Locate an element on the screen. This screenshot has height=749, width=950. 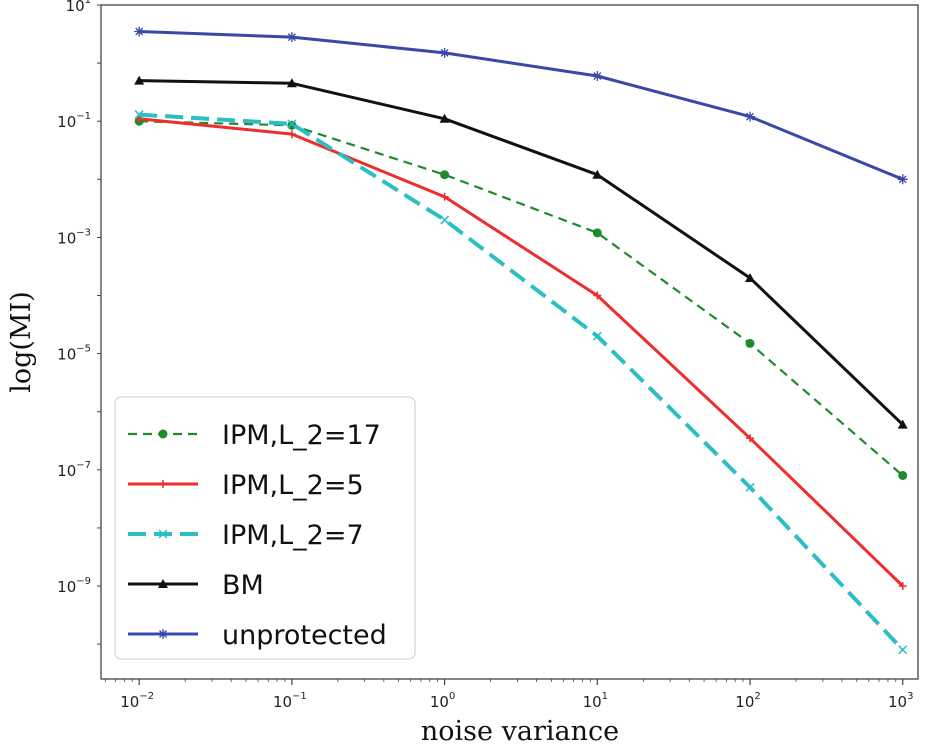
x-tick-label: 10⁰ is located at coordinates (442, 701).